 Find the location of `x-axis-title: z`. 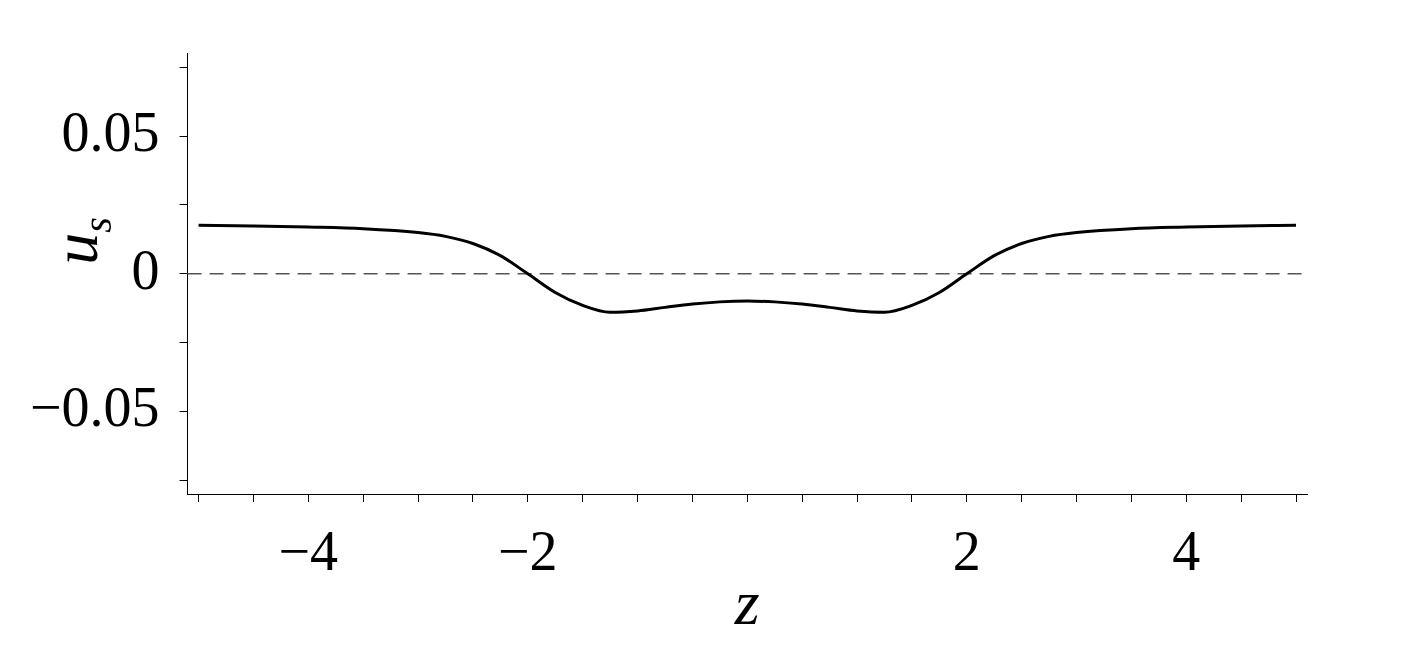

x-axis-title: z is located at coordinates (746, 603).